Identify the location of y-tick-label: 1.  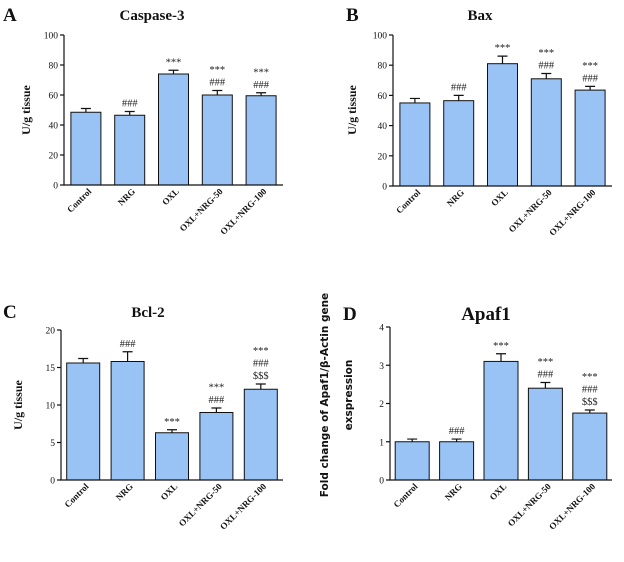
(381, 443).